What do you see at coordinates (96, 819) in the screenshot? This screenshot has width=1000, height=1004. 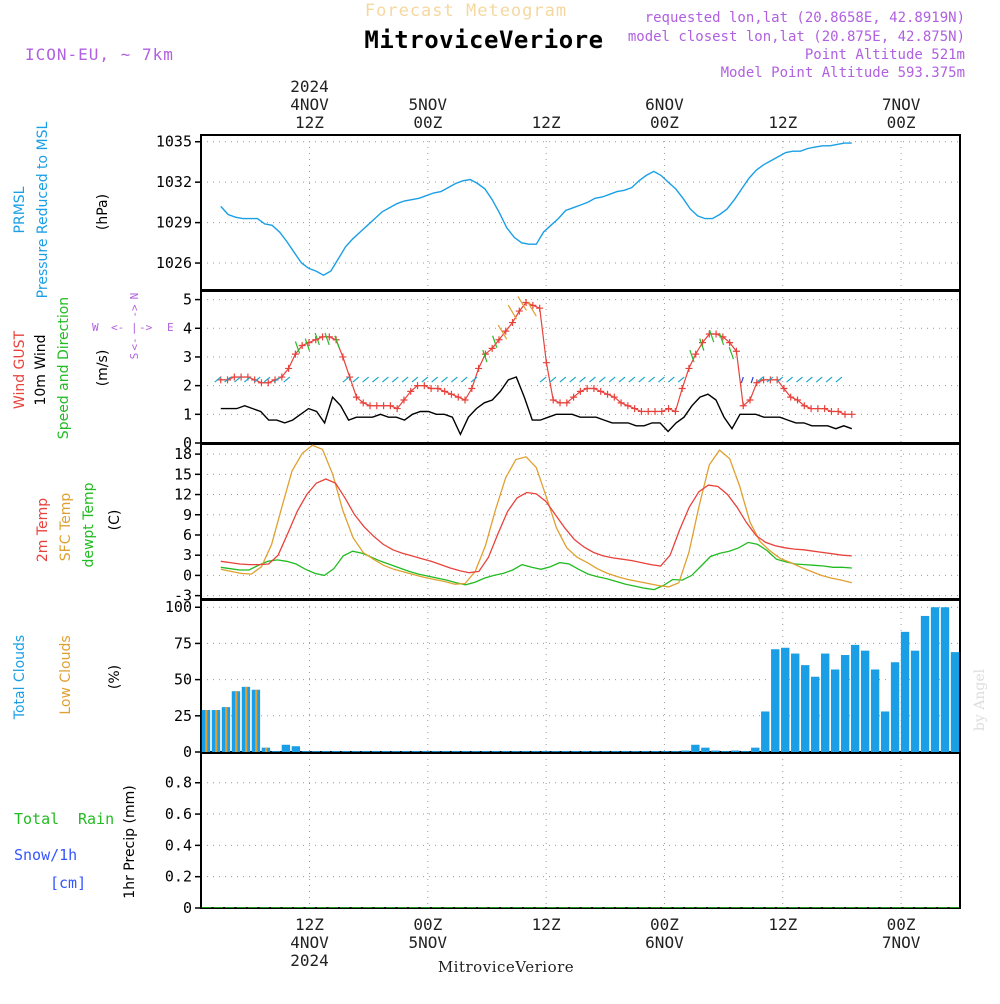 I see `rain-label: Rain` at bounding box center [96, 819].